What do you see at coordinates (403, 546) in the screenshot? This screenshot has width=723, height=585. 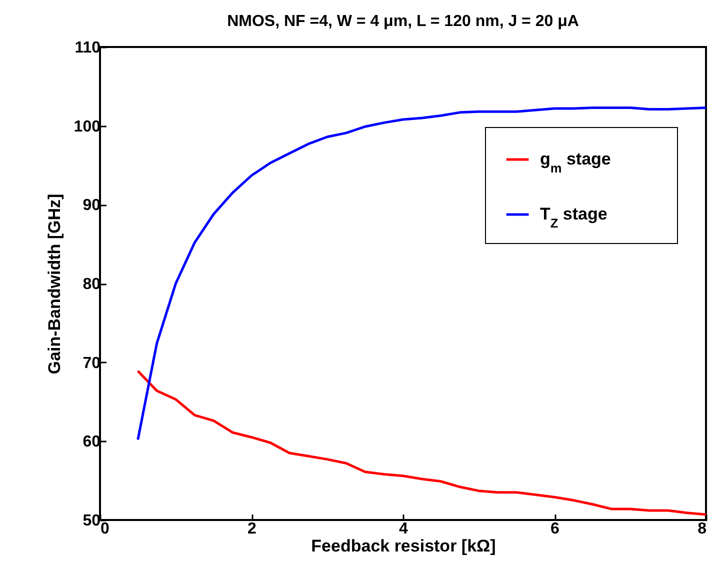 I see `x-axis-title: Feedback resistor [kΩ]` at bounding box center [403, 546].